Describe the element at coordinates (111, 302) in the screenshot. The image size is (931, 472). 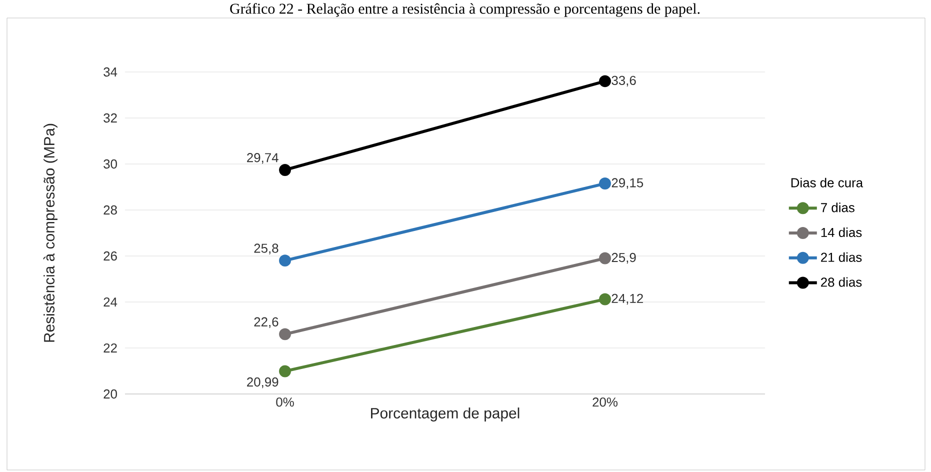
I see `y-tick-label: 24` at that location.